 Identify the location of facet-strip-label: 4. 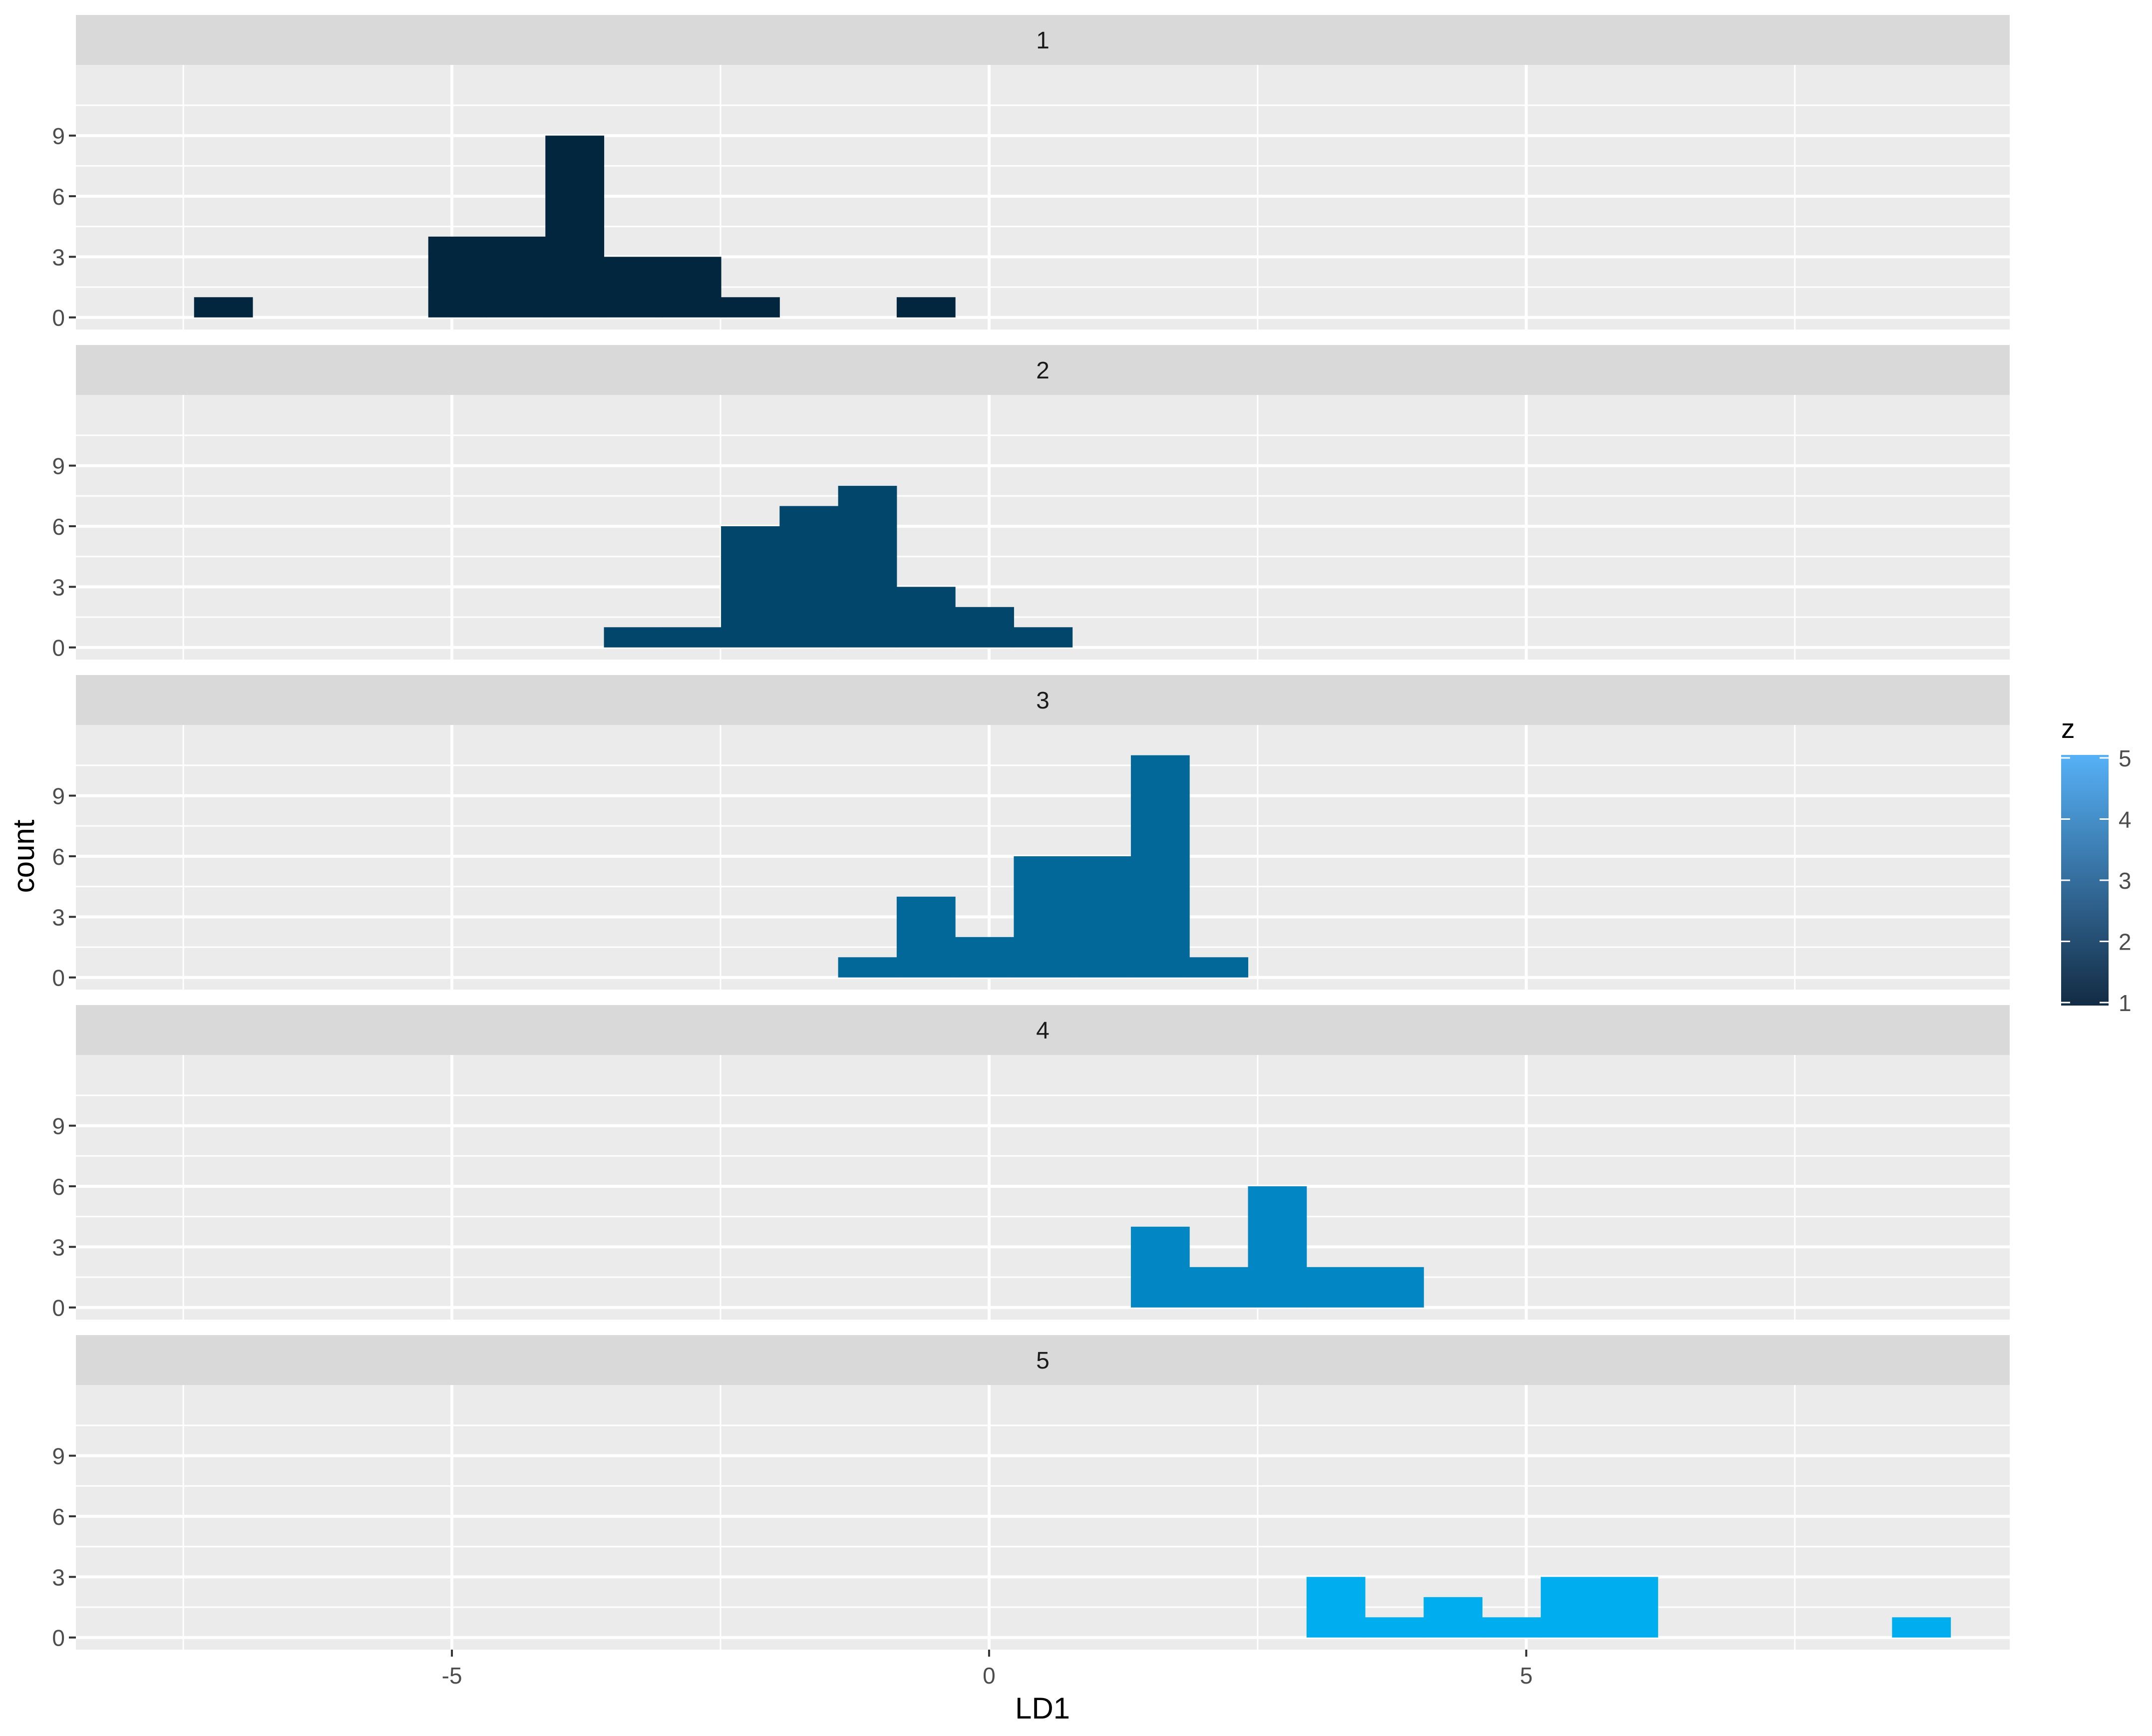
(1043, 1031).